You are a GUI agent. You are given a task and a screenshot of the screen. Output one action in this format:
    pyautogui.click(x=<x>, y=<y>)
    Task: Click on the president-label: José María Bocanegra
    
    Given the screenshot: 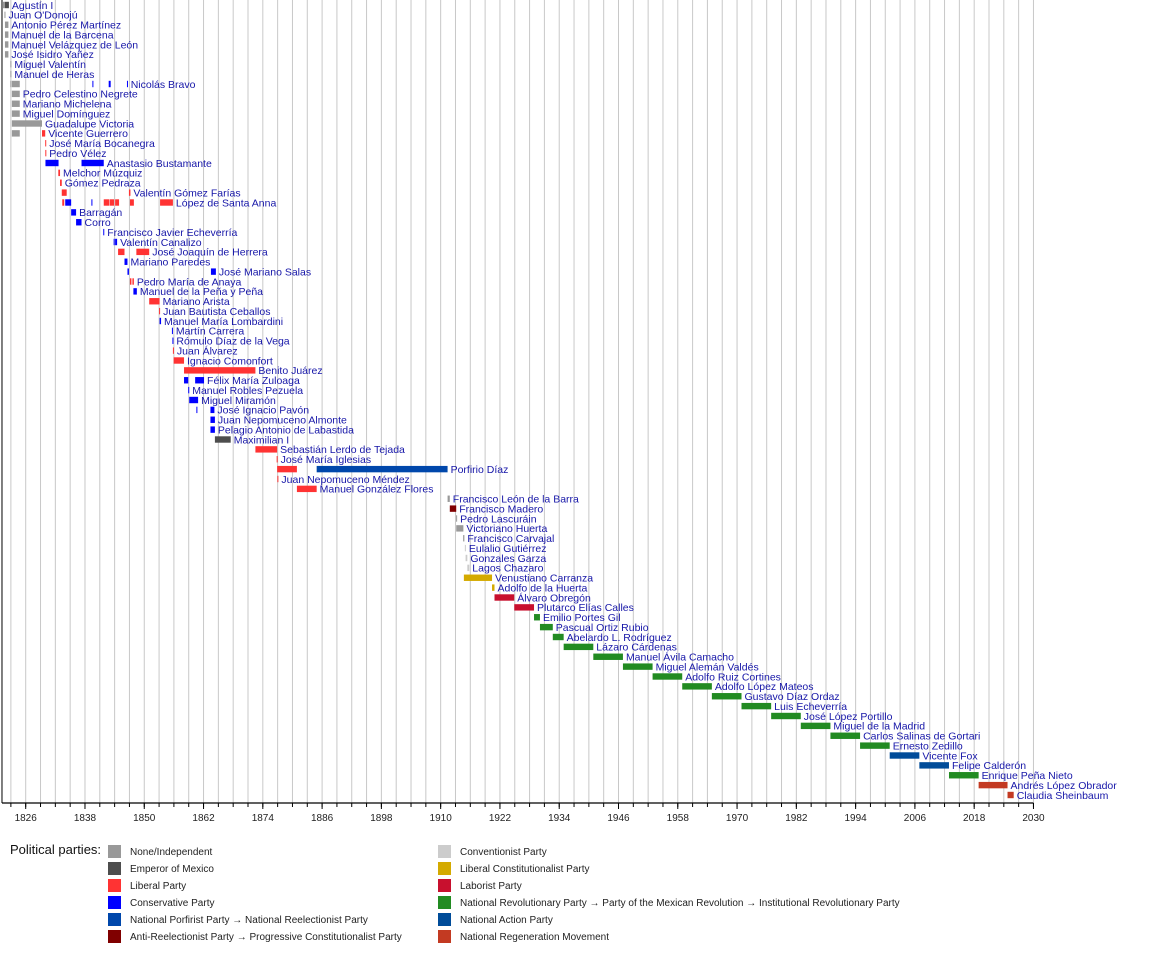 What is the action you would take?
    pyautogui.click(x=102, y=144)
    